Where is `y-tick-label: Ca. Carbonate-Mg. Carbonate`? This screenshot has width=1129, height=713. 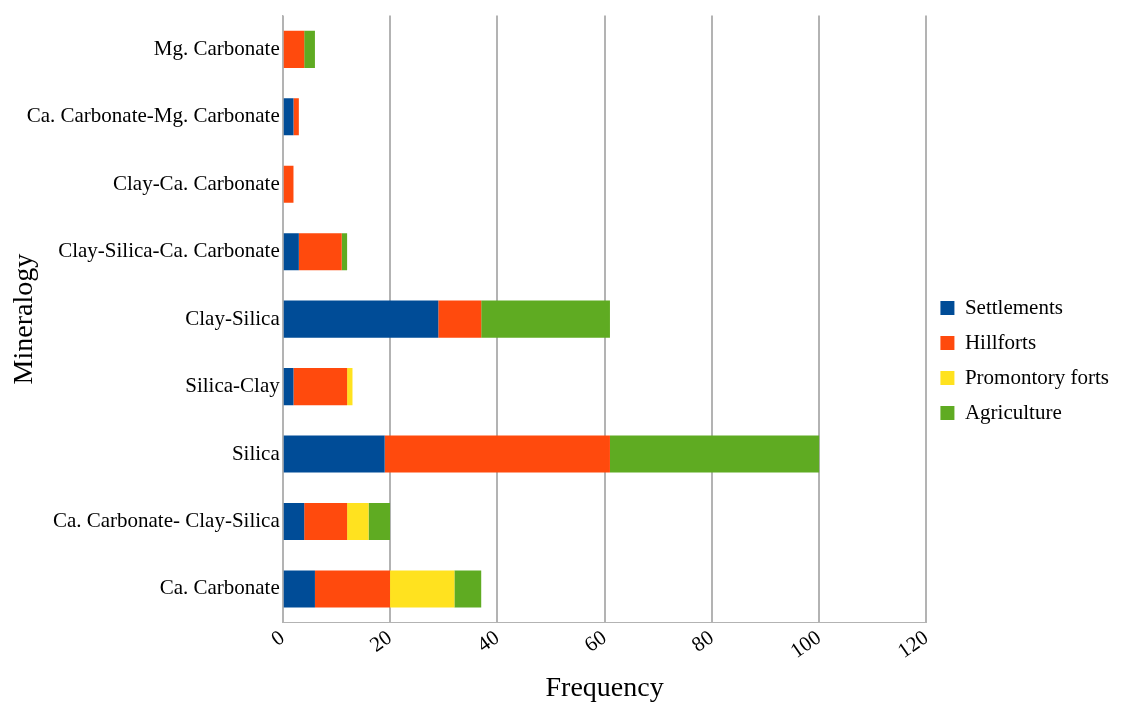 y-tick-label: Ca. Carbonate-Mg. Carbonate is located at coordinates (153, 115).